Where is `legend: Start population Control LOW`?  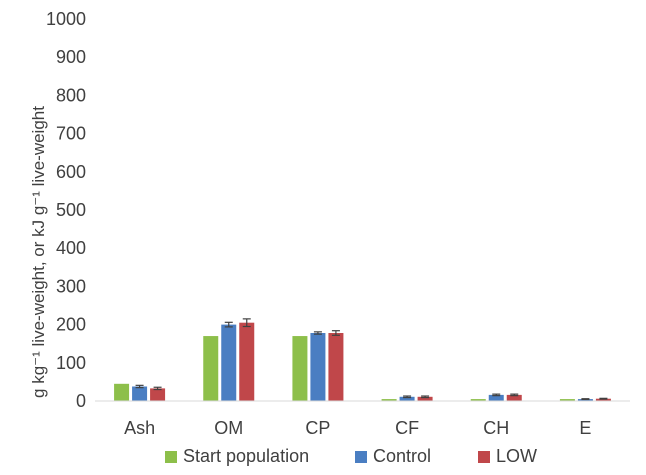 legend: Start population Control LOW is located at coordinates (351, 456).